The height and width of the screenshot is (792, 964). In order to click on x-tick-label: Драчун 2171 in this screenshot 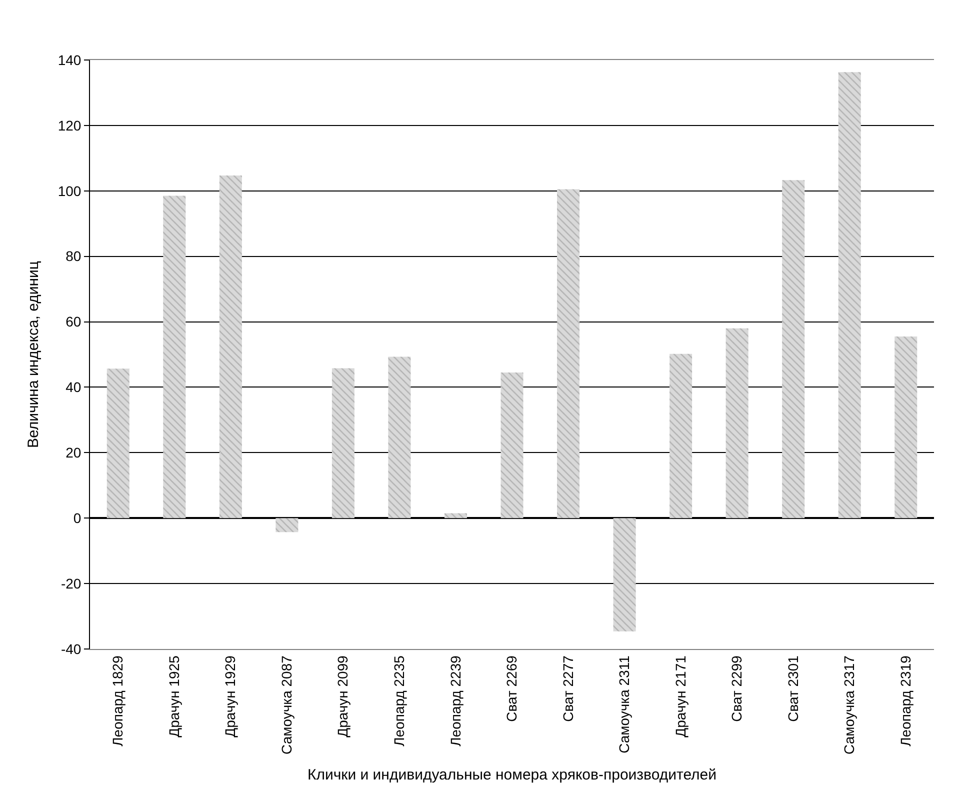, I will do `click(680, 696)`.